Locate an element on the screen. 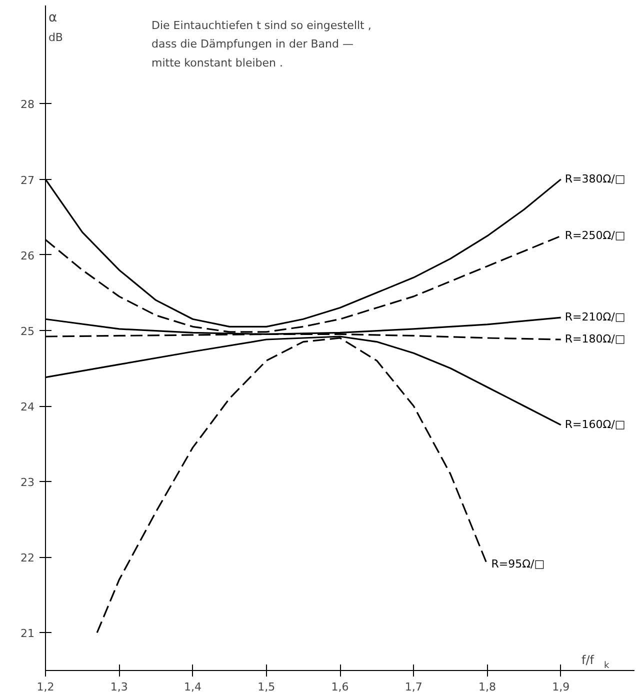  y-tick-label: 21 is located at coordinates (27, 633).